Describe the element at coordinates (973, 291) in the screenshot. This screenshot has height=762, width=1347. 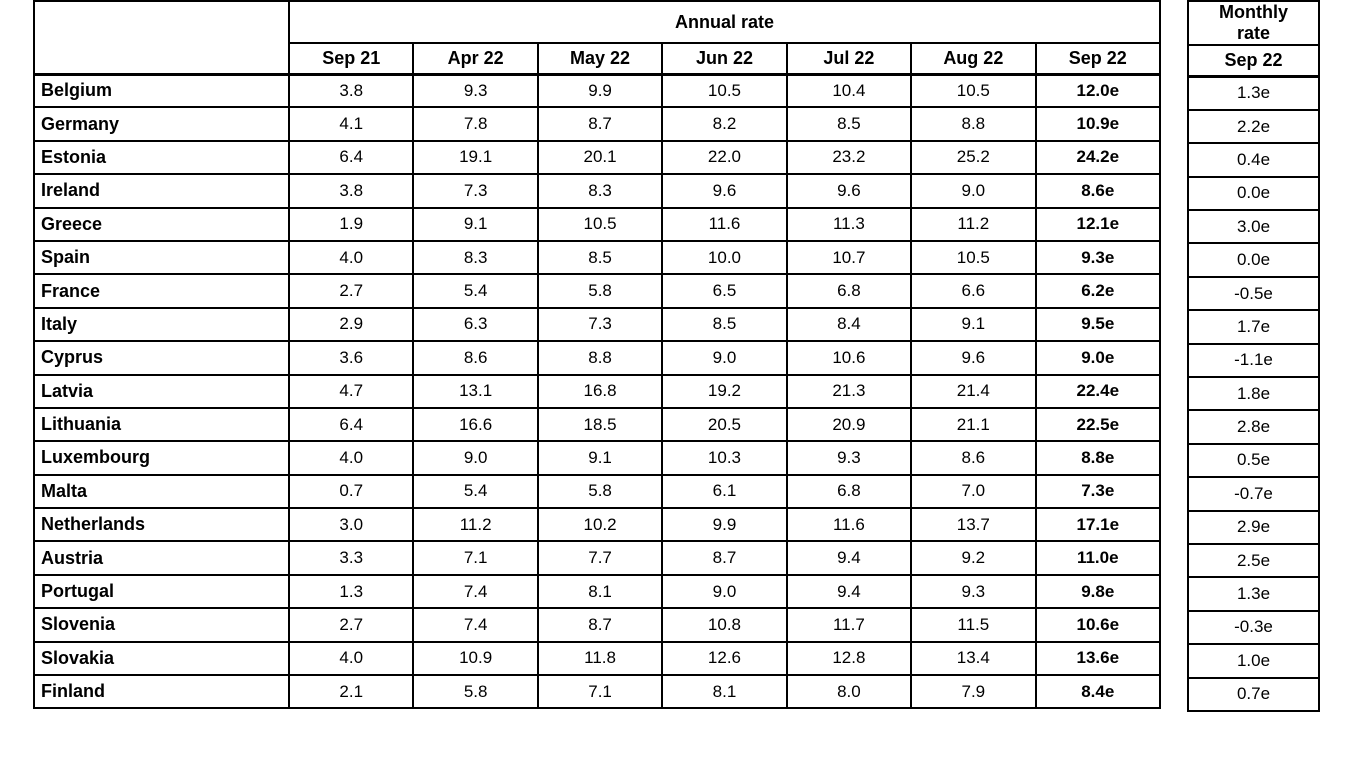
I see `annual-value: 6.6` at that location.